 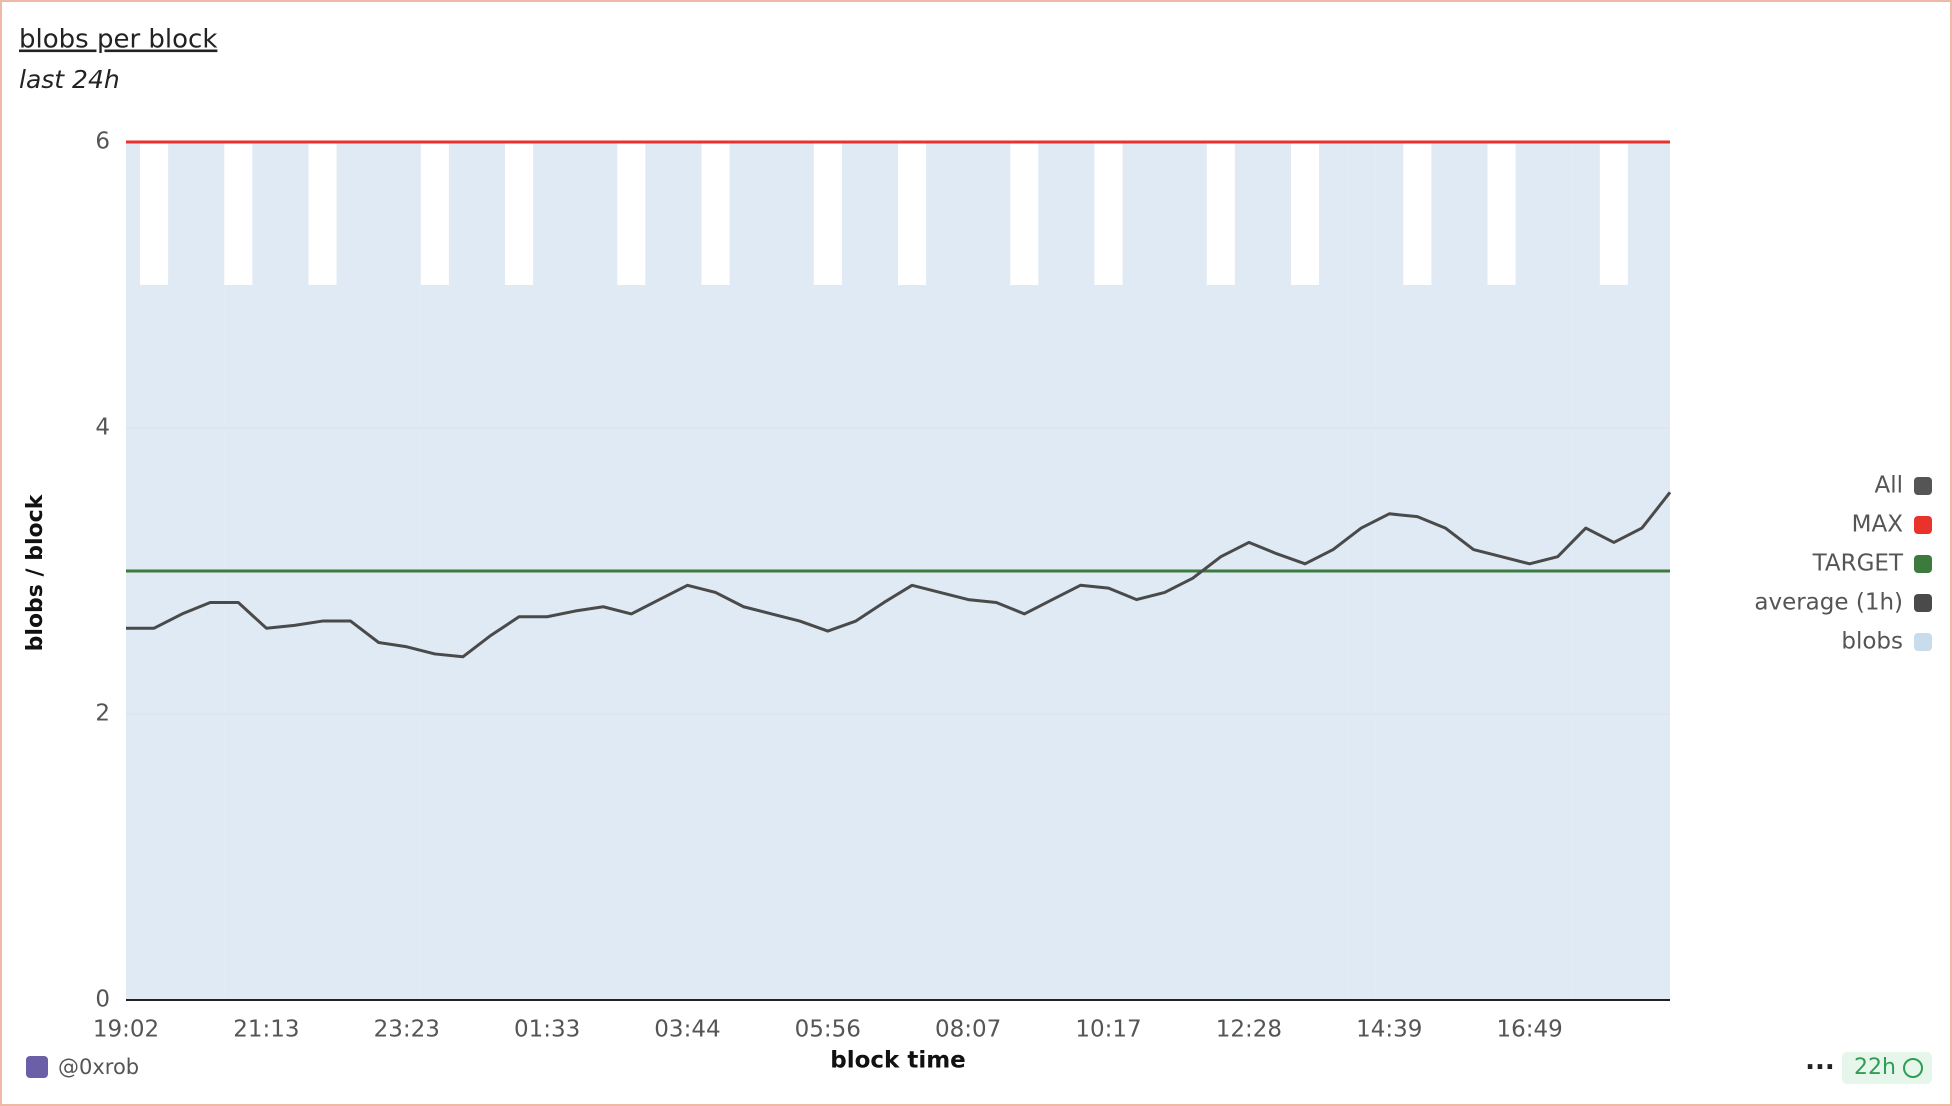 What do you see at coordinates (102, 428) in the screenshot?
I see `y-tick-label: 4` at bounding box center [102, 428].